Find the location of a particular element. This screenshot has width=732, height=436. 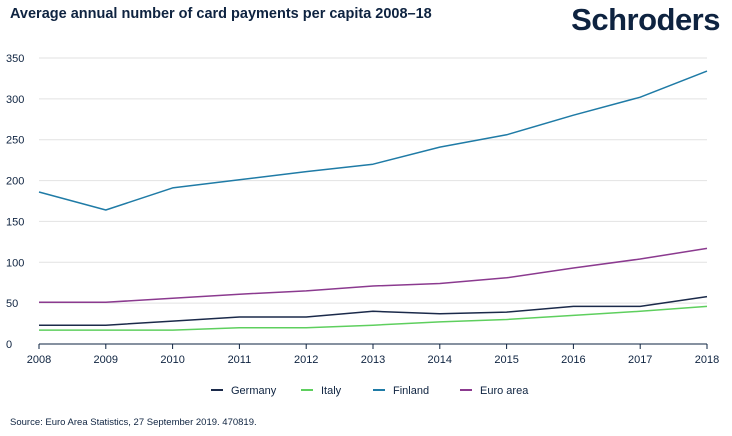

legend-label: Germany is located at coordinates (254, 391).